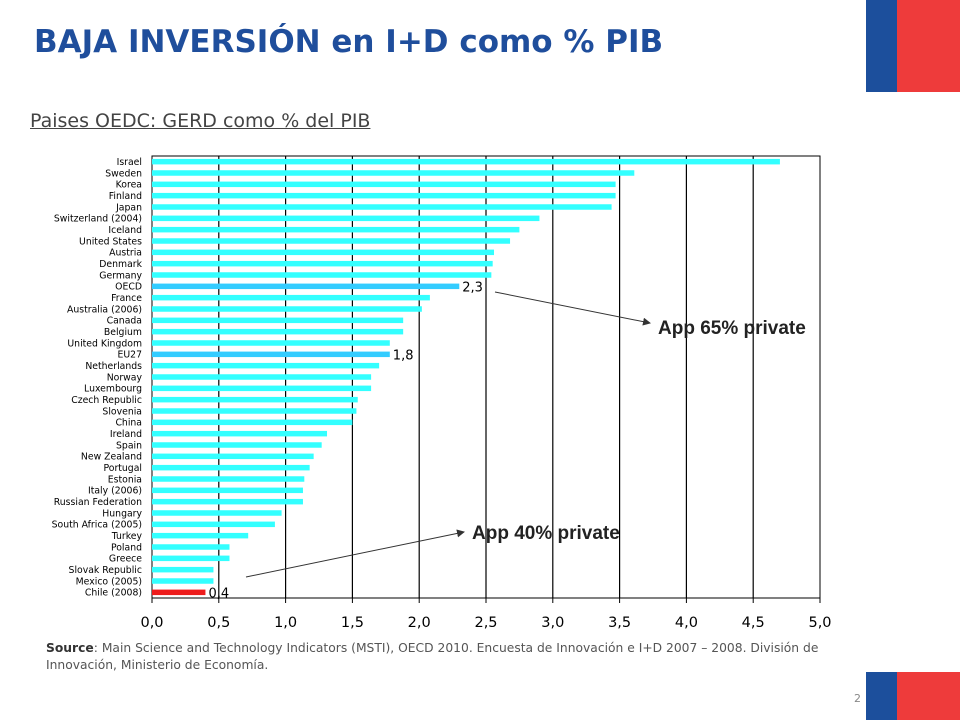 The height and width of the screenshot is (720, 960). What do you see at coordinates (122, 411) in the screenshot?
I see `y-tick-label: Slovenia` at bounding box center [122, 411].